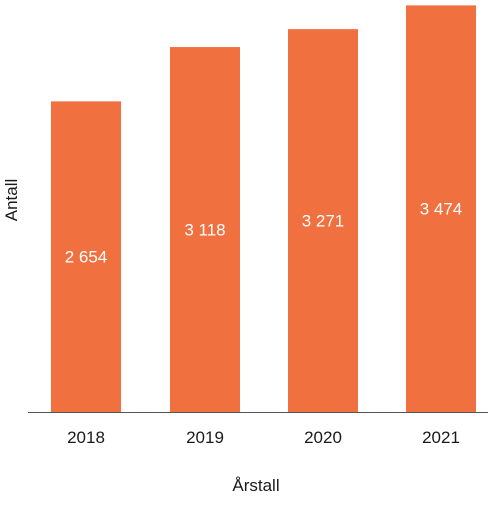 Image resolution: width=500 pixels, height=505 pixels. What do you see at coordinates (205, 437) in the screenshot?
I see `x-tick-label-2019: 2019` at bounding box center [205, 437].